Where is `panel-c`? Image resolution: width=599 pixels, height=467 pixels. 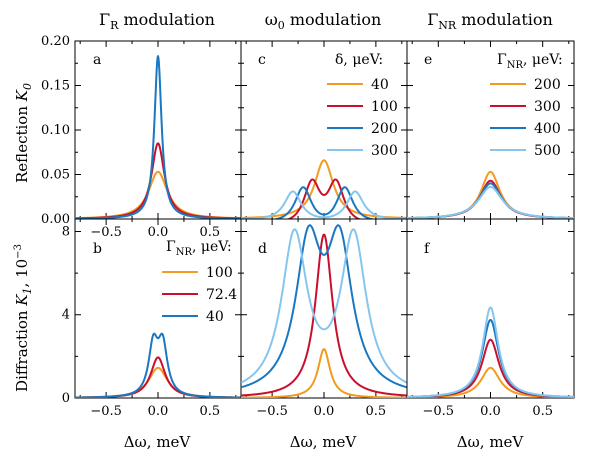
panel-c is located at coordinates (324, 130).